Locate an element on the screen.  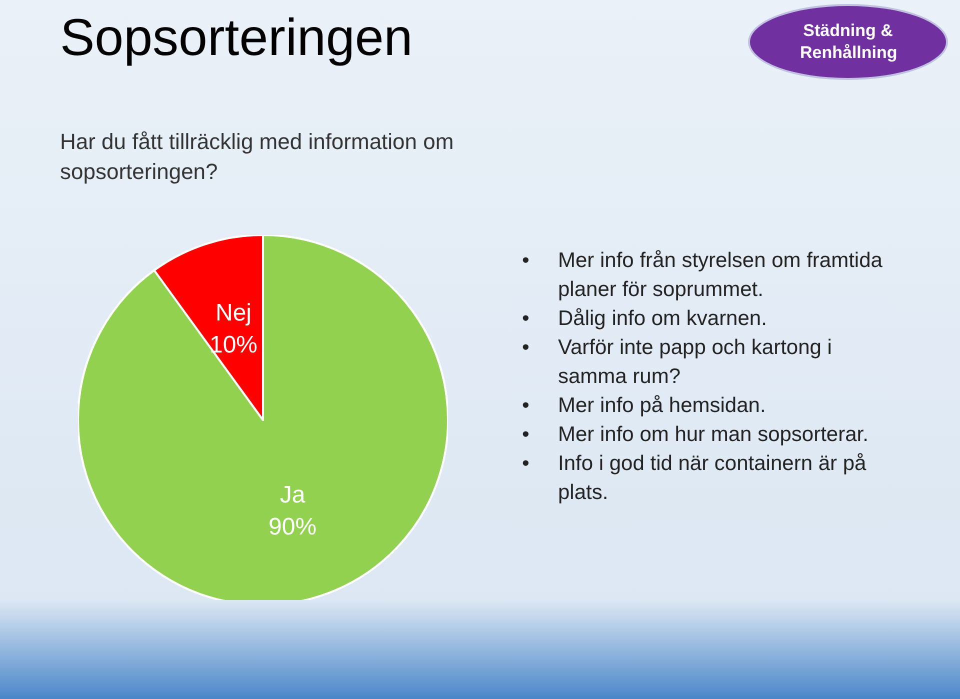
text: • Varför inte papp och kartong i samma rum? is located at coordinates (677, 362).